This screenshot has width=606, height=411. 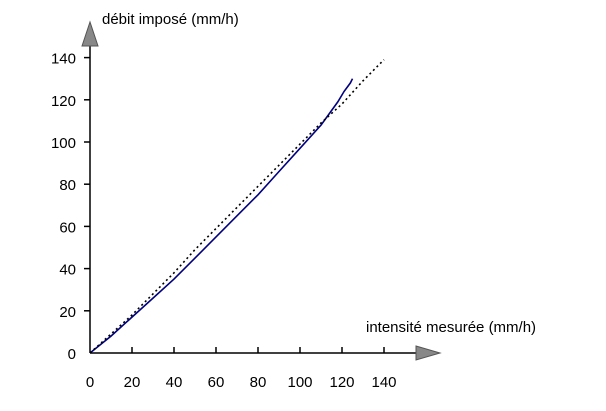 I want to click on y-tick-label: 20, so click(x=67, y=312).